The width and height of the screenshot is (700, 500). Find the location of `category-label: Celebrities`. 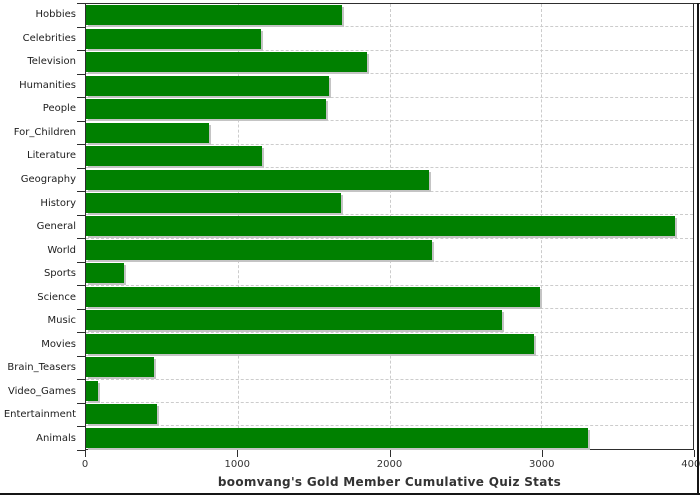

category-label: Celebrities is located at coordinates (49, 38).